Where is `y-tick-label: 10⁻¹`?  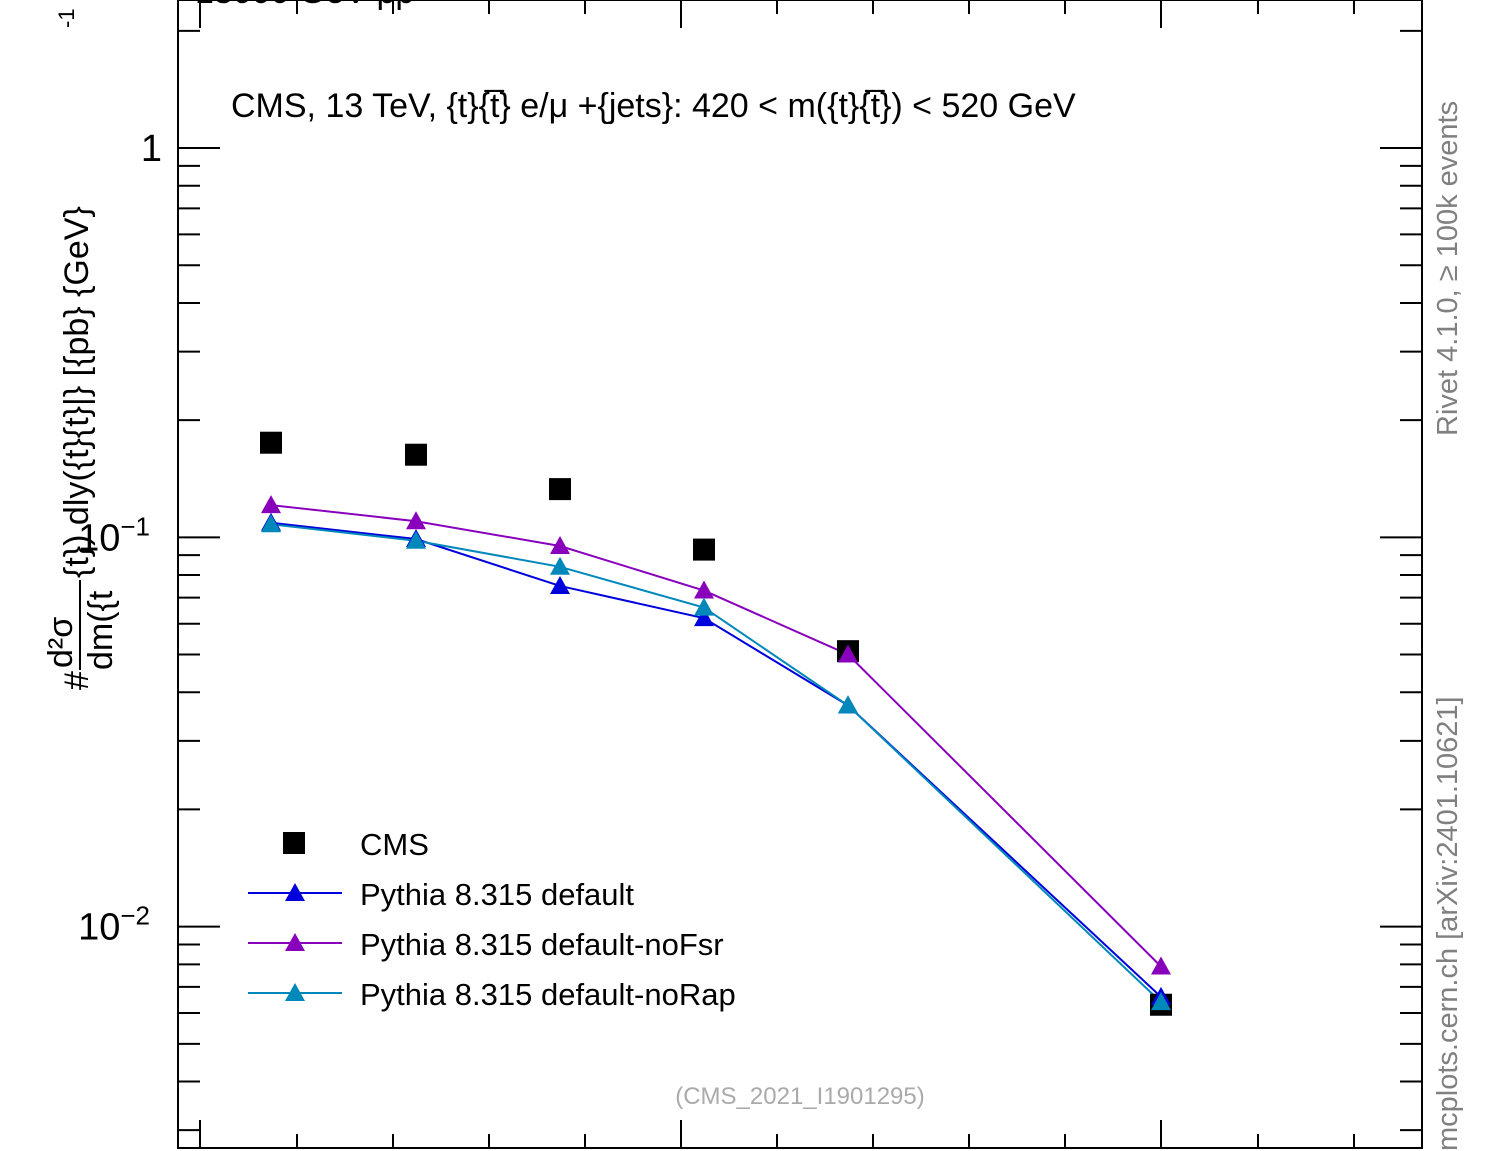
y-tick-label: 10⁻¹ is located at coordinates (114, 535).